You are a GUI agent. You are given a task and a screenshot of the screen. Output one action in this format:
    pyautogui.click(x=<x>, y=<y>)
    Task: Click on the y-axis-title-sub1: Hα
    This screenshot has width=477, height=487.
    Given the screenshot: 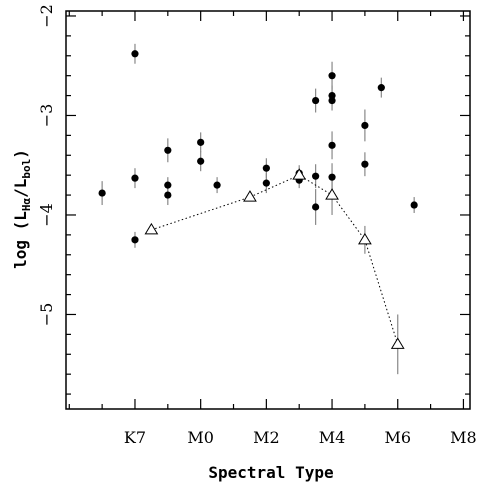 What is the action you would take?
    pyautogui.click(x=26, y=204)
    